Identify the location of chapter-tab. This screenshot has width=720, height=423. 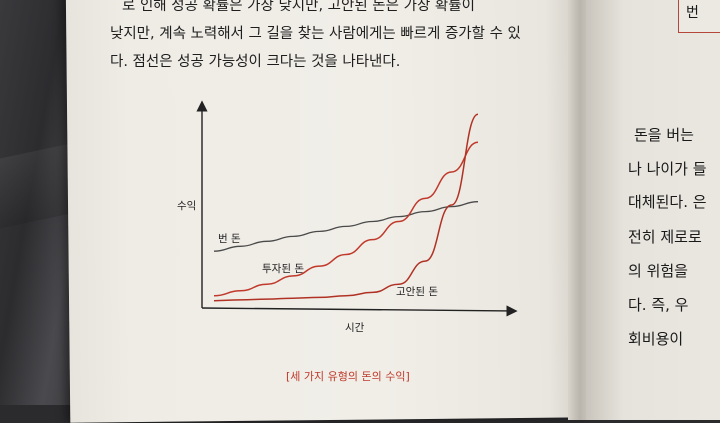
(699, 16).